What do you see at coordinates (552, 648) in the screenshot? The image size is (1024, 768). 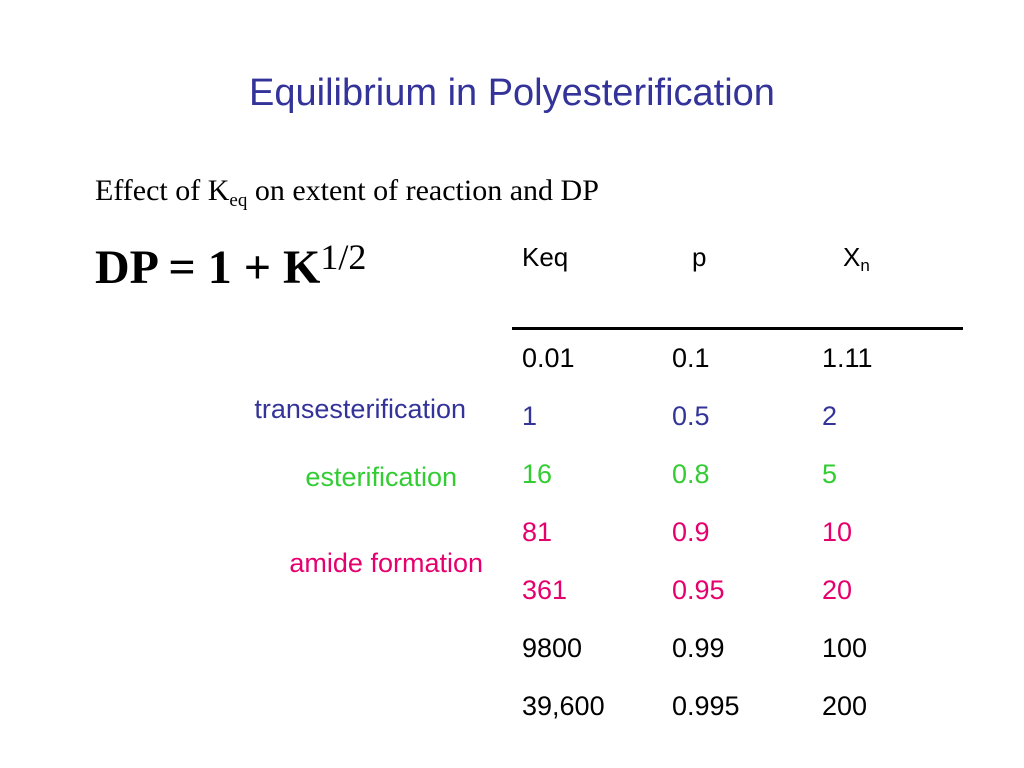 I see `table-cell: 9800` at bounding box center [552, 648].